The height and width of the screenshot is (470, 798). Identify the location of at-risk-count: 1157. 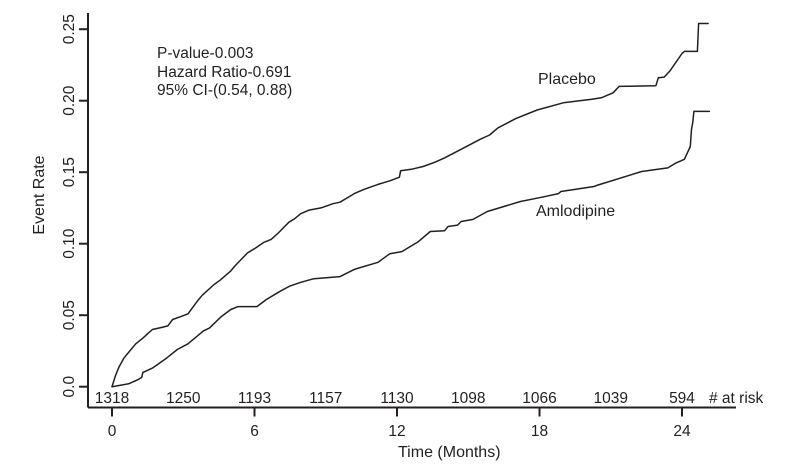
(325, 398).